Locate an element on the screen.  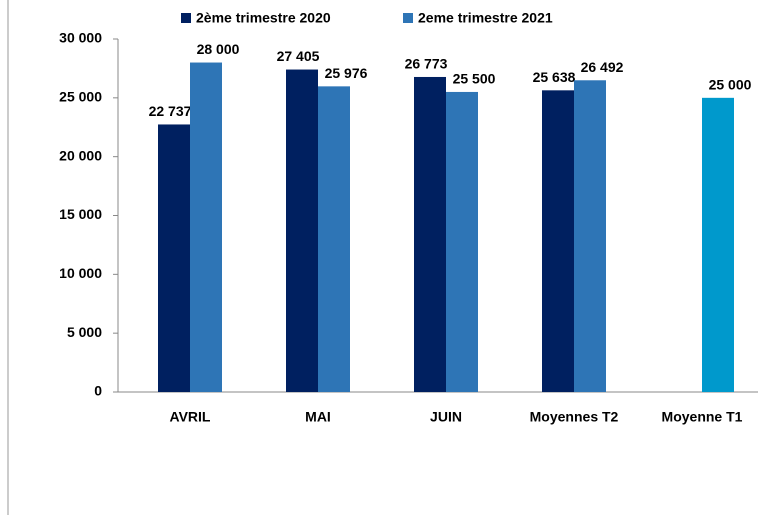
x-tick-label: Moyennes T2 is located at coordinates (574, 417).